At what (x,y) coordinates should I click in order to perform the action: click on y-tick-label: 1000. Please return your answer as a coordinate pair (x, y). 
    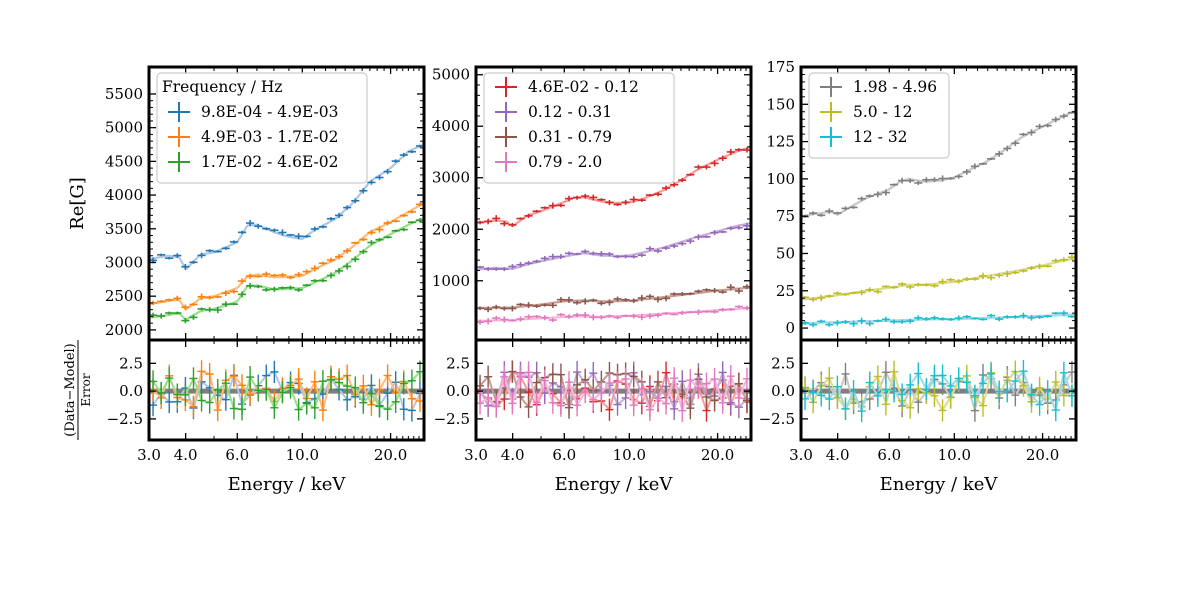
    Looking at the image, I should click on (451, 281).